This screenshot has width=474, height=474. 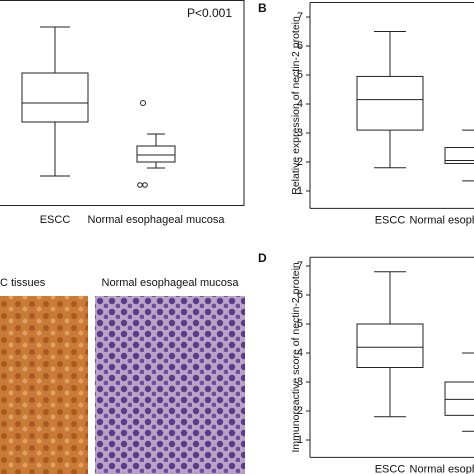 I want to click on panel-label: B, so click(x=262, y=8).